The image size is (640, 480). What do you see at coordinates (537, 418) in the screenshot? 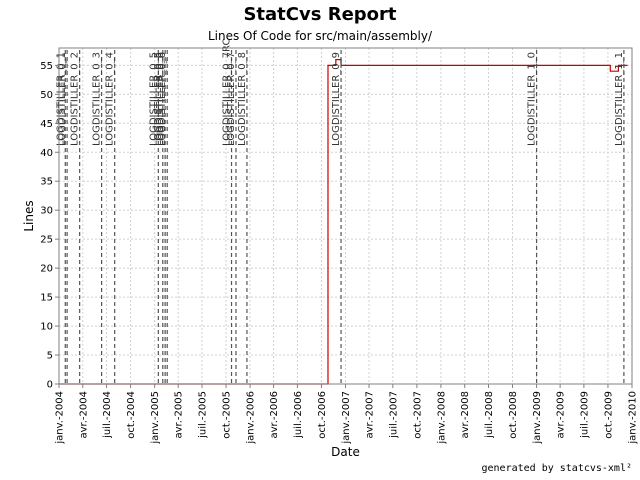
I see `x-tick-label: janv.-2009` at bounding box center [537, 418].